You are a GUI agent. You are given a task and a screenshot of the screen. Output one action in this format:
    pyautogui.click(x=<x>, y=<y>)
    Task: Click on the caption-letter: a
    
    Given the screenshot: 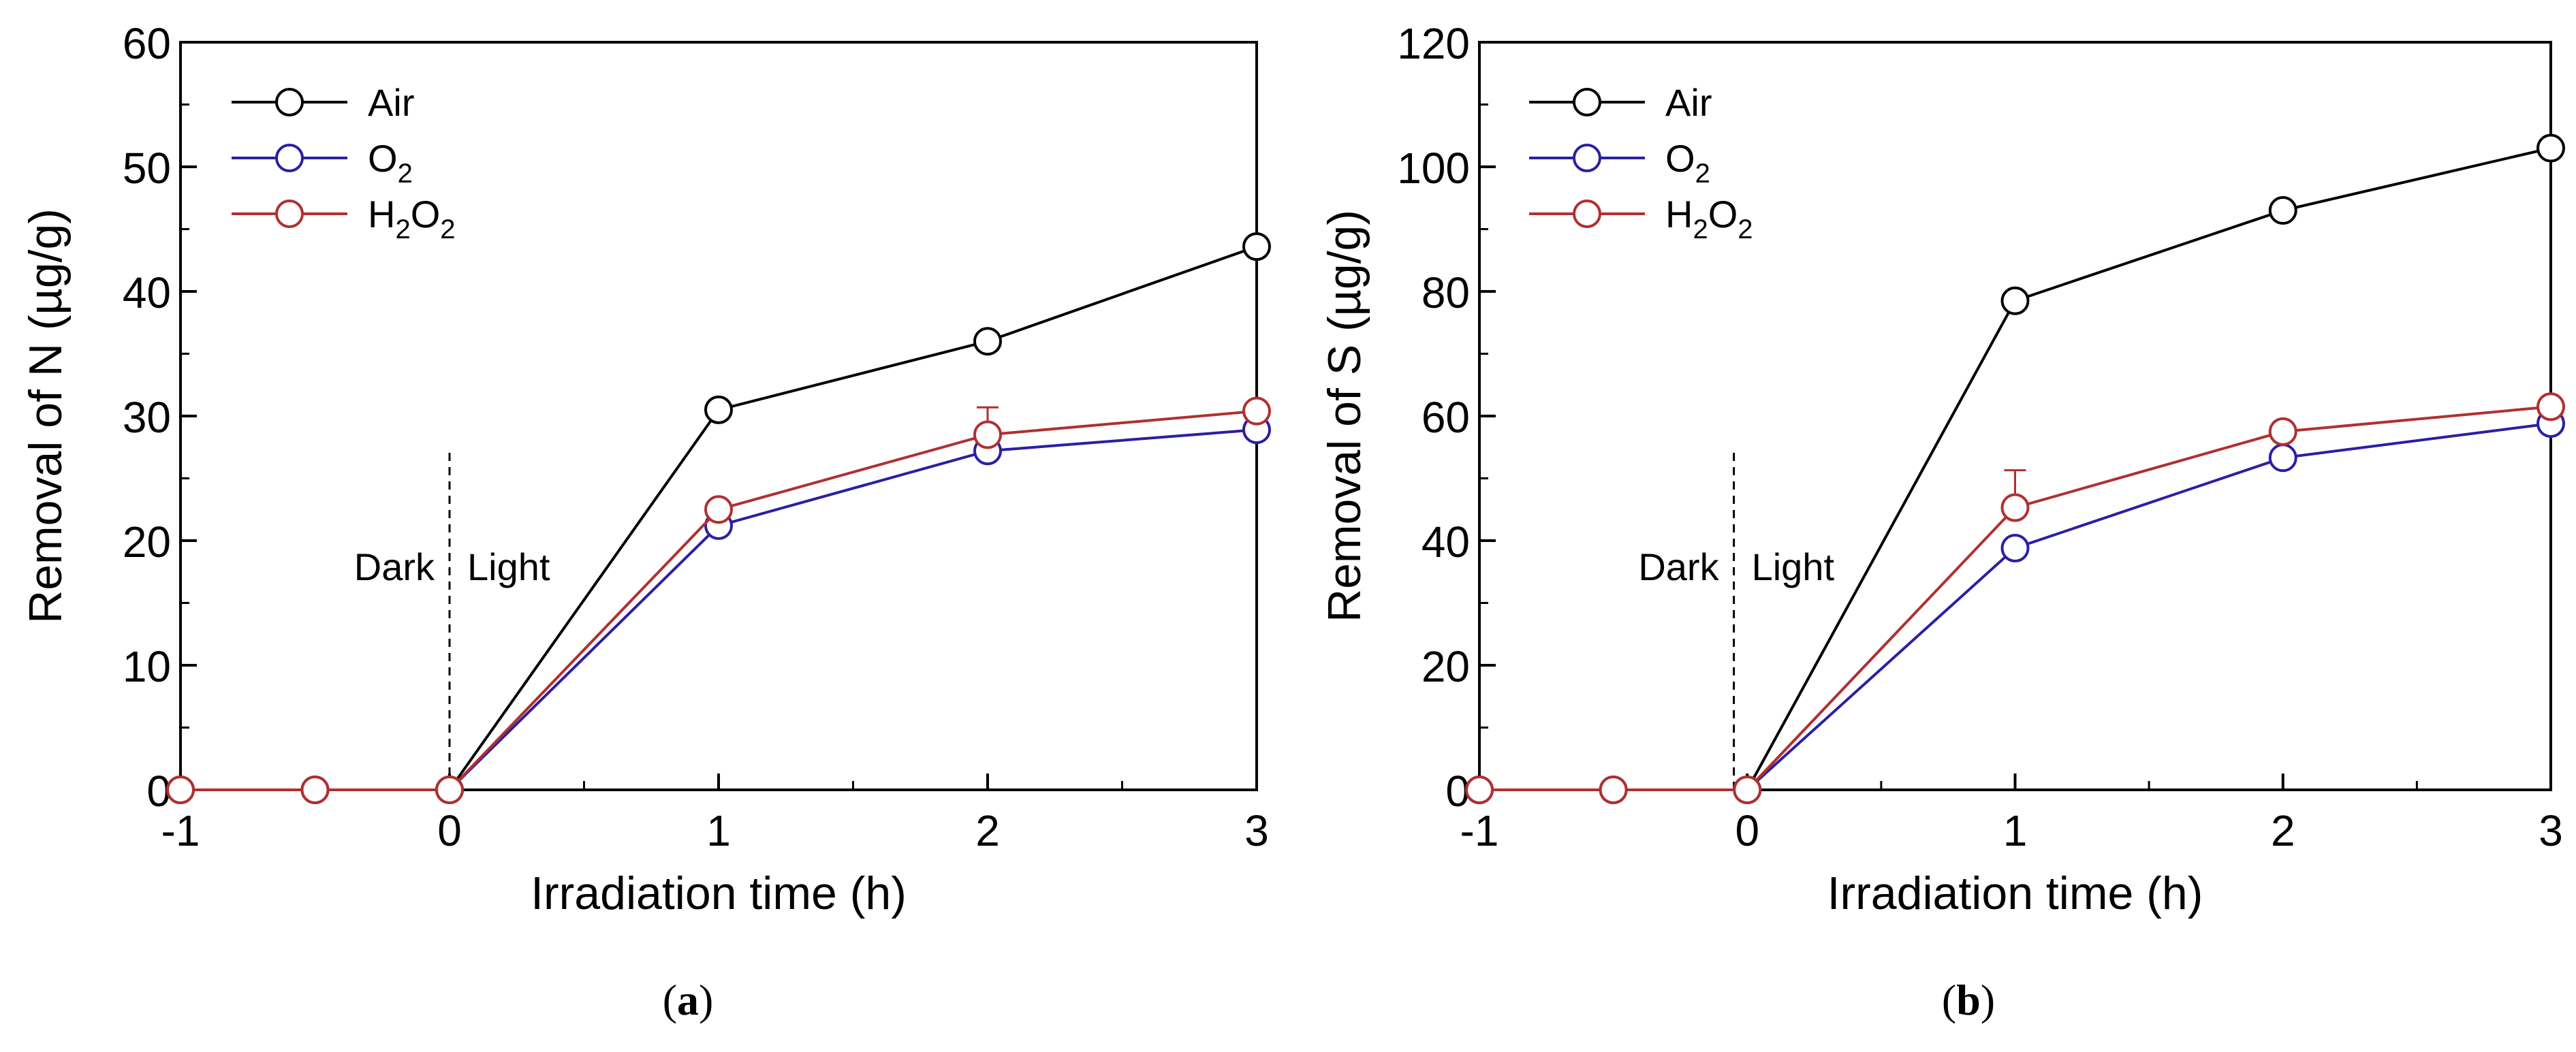 What is the action you would take?
    pyautogui.click(x=688, y=1000)
    